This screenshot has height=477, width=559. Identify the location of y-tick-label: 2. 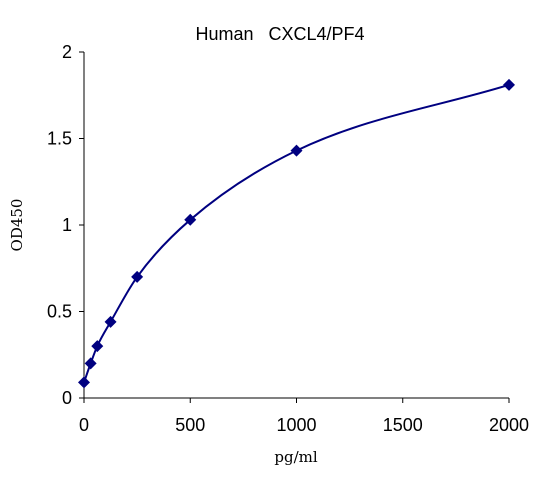
(67, 52).